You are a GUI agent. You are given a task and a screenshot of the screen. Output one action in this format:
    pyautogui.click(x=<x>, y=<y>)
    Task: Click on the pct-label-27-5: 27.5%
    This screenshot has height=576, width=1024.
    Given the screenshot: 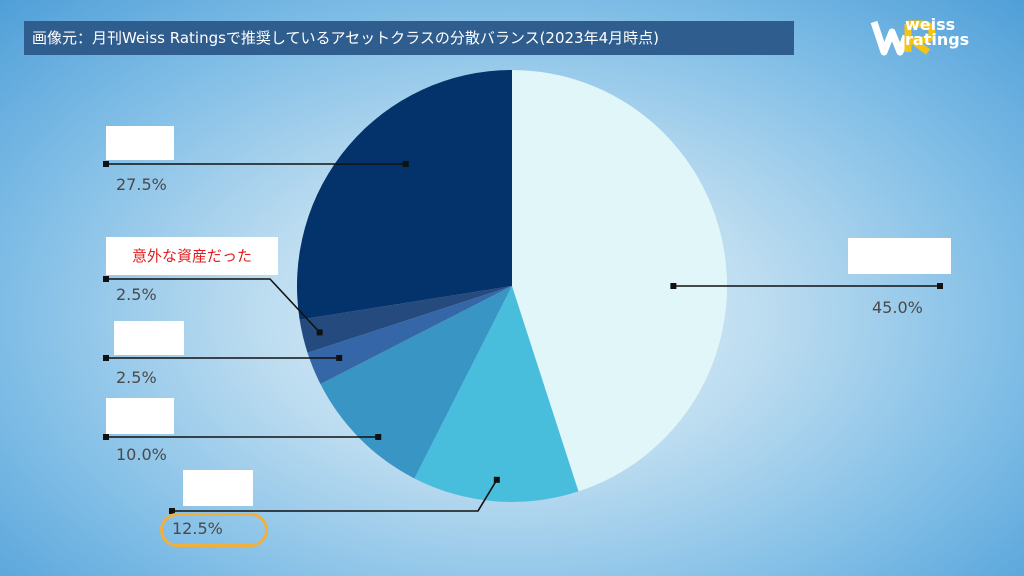 What is the action you would take?
    pyautogui.click(x=141, y=184)
    